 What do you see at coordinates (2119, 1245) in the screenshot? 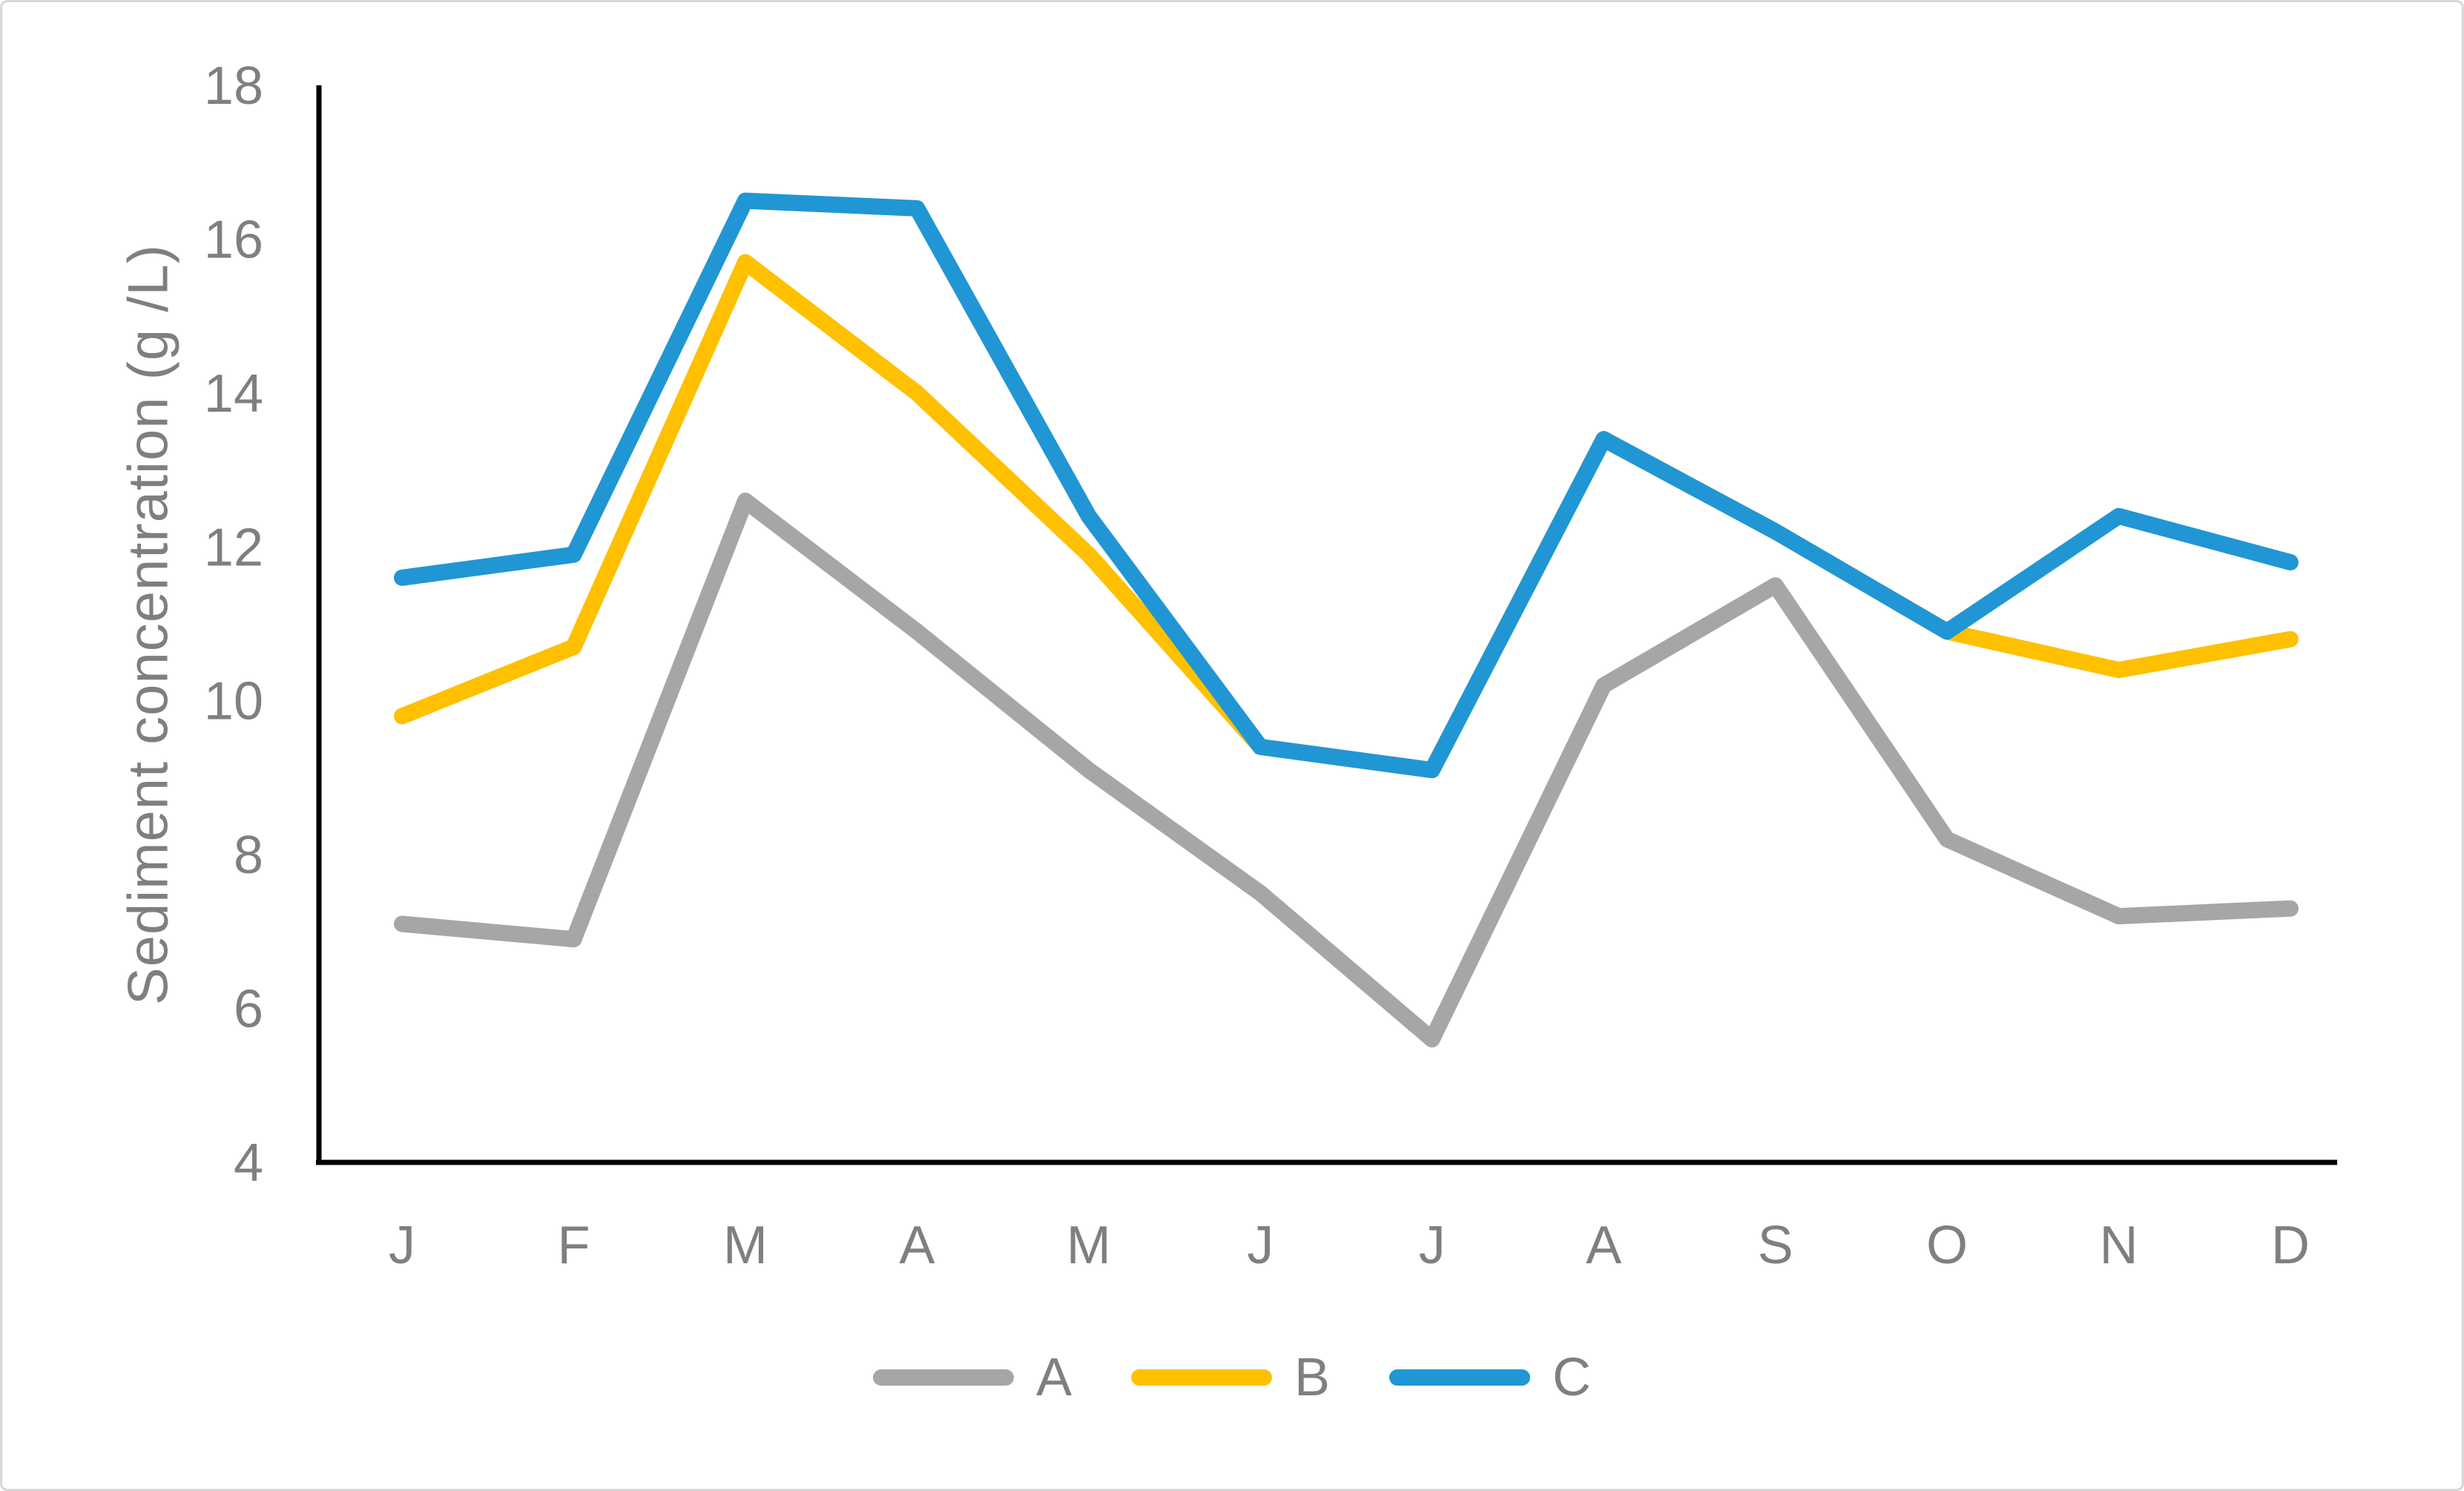
I see `x-tick-label: N` at bounding box center [2119, 1245].